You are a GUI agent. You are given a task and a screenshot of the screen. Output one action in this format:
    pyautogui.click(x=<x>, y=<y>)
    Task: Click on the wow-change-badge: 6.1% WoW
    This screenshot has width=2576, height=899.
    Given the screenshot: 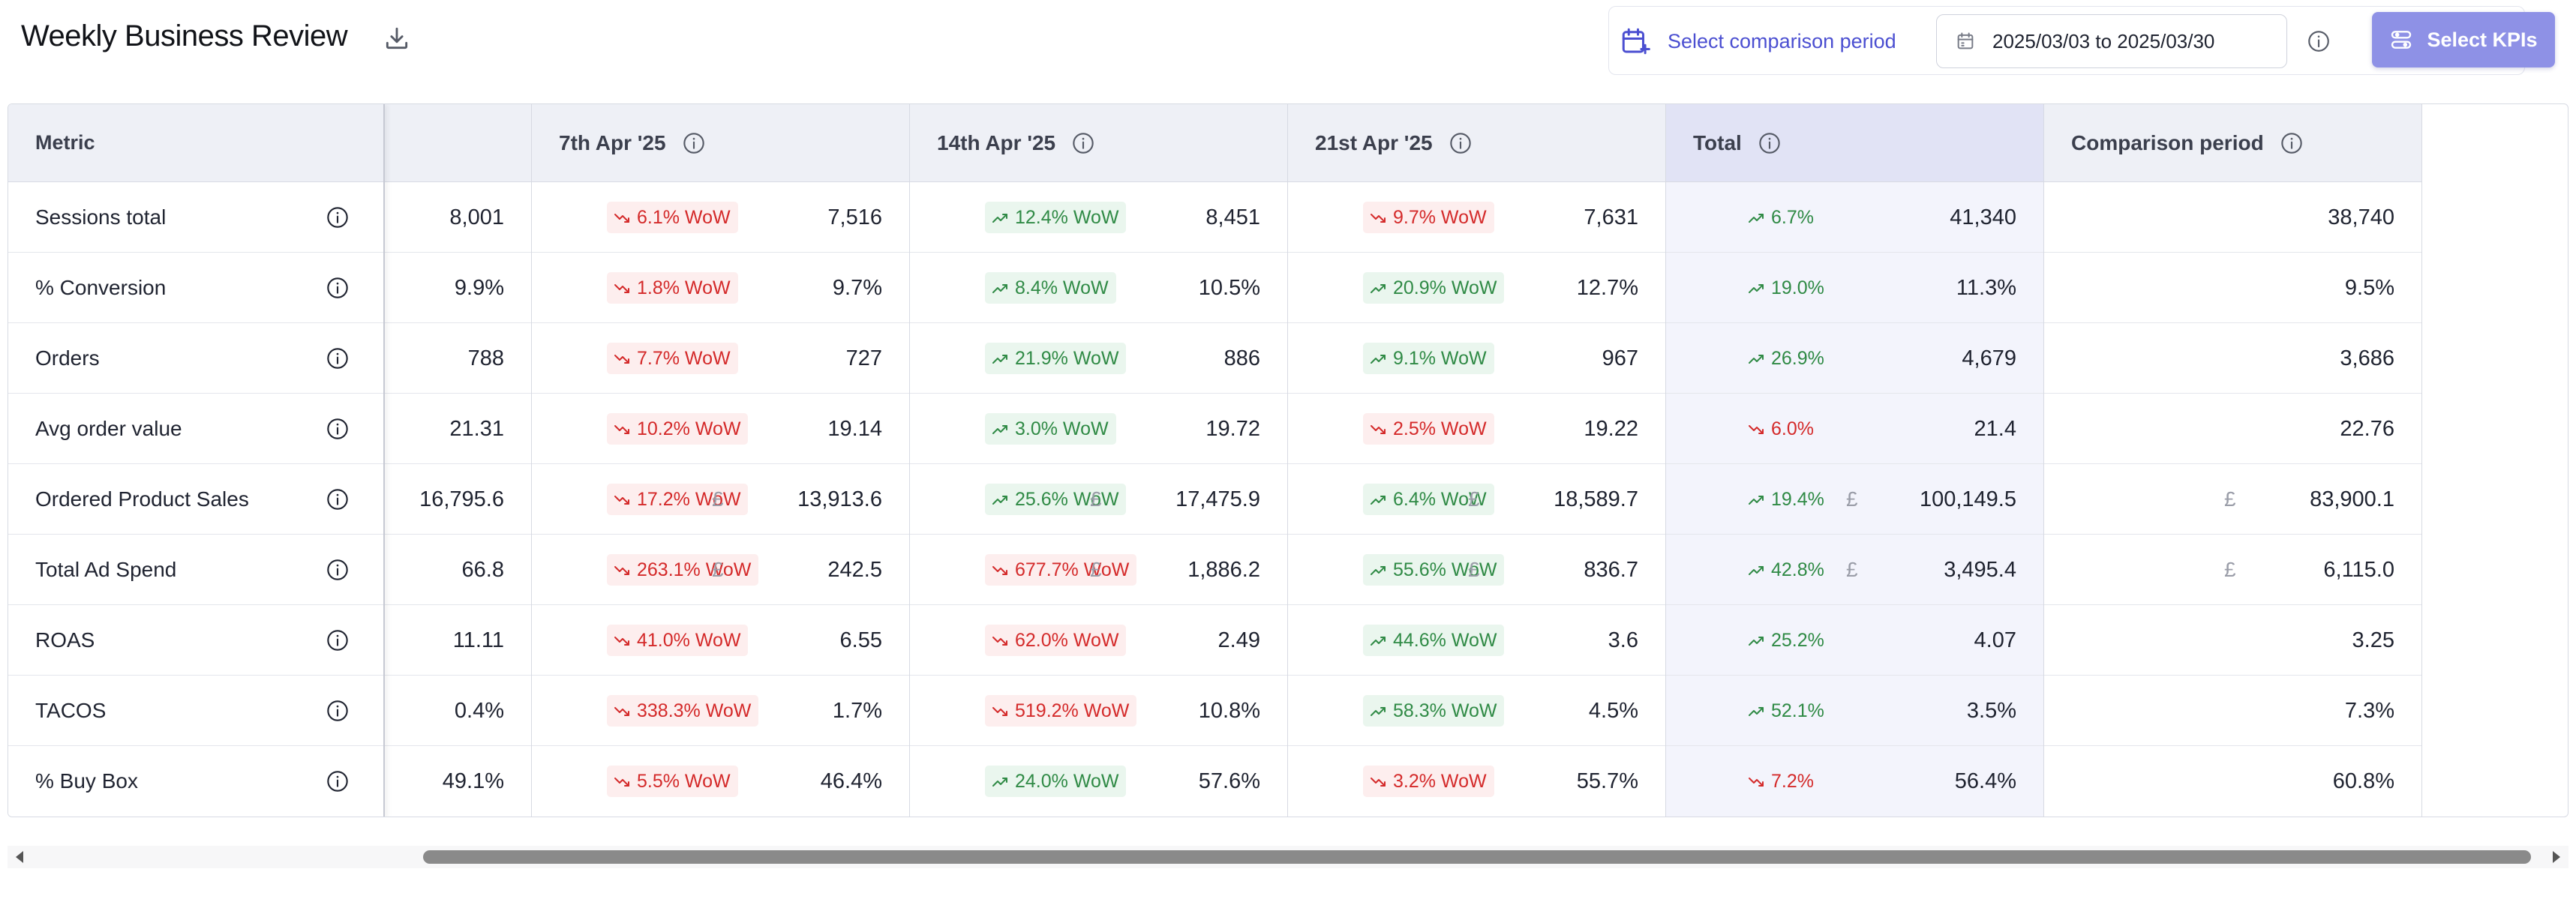 What is the action you would take?
    pyautogui.click(x=672, y=217)
    